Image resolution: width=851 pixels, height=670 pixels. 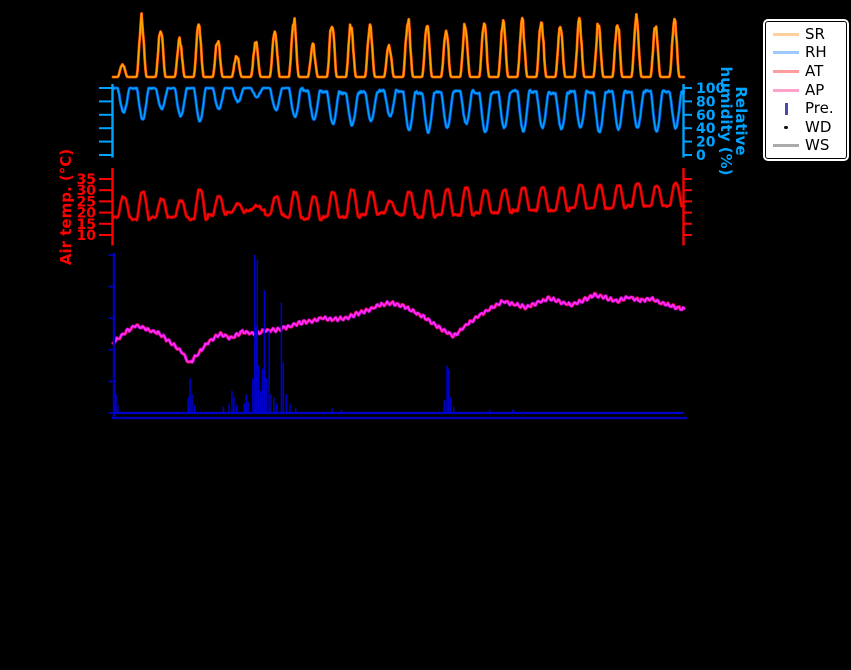 What do you see at coordinates (706, 102) in the screenshot?
I see `rh-tick-label: 80` at bounding box center [706, 102].